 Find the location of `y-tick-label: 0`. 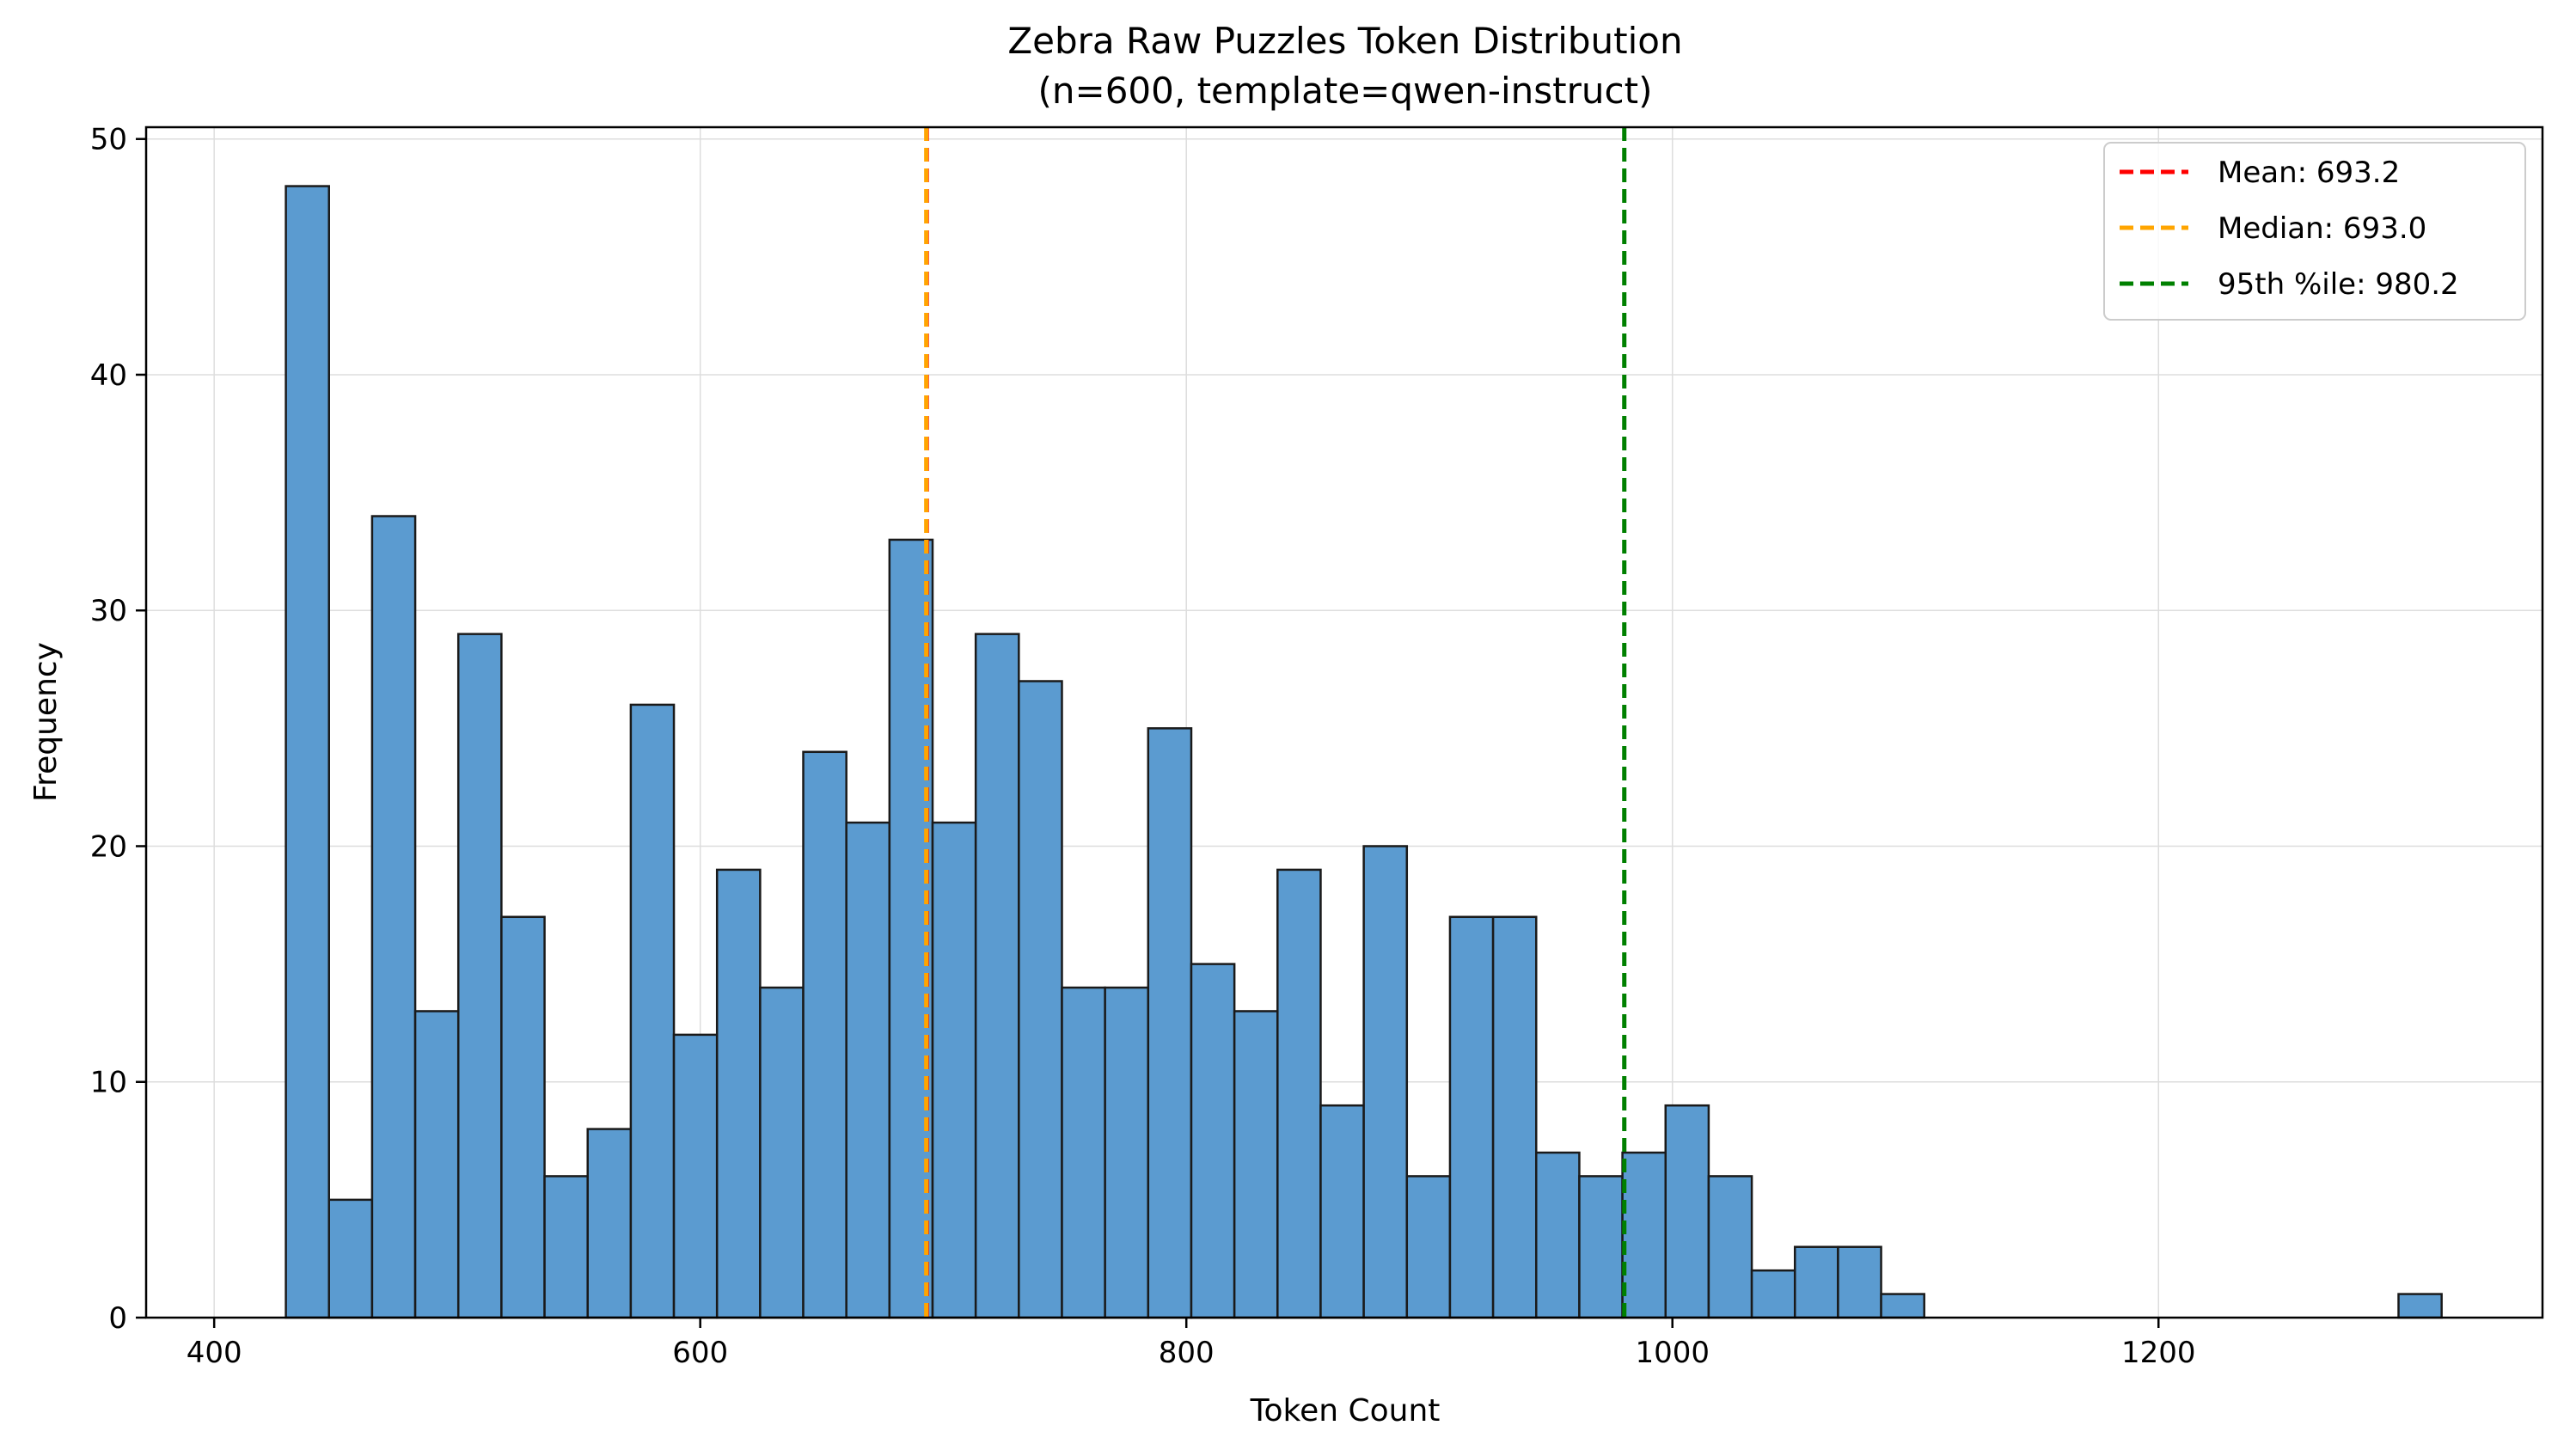

y-tick-label: 0 is located at coordinates (118, 1319).